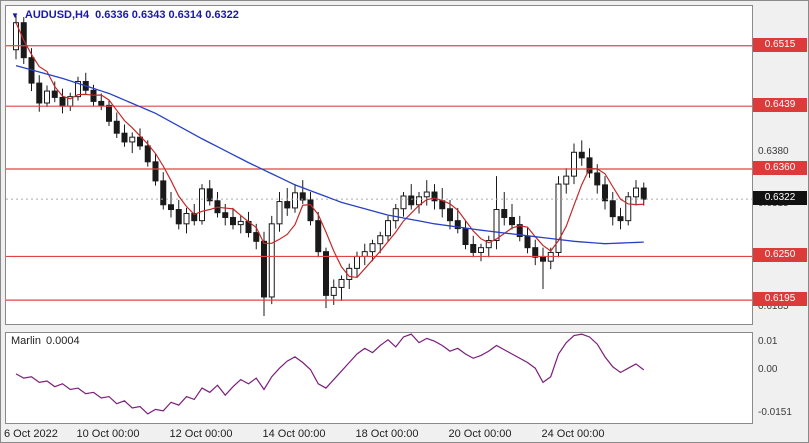 The height and width of the screenshot is (443, 809). I want to click on price-level-badge: 0.6439, so click(780, 105).